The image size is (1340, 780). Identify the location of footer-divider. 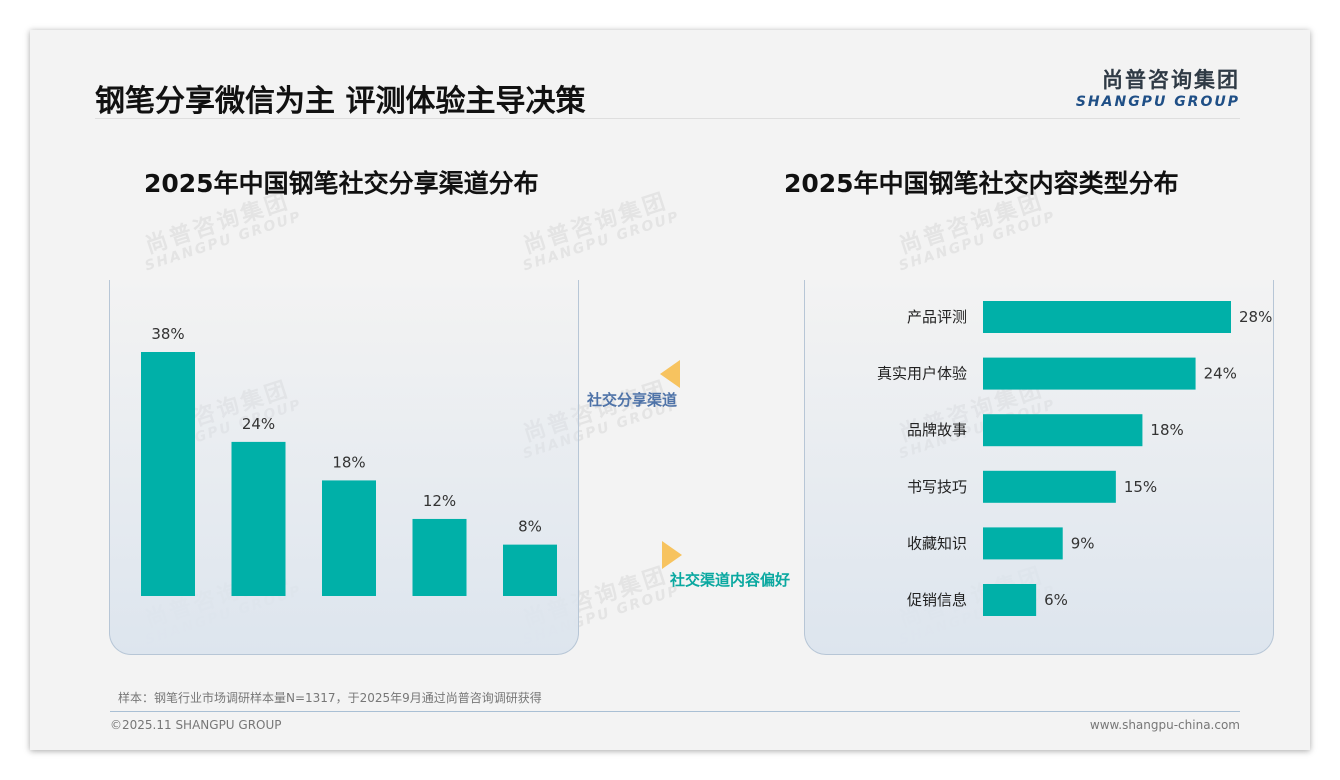
(675, 711).